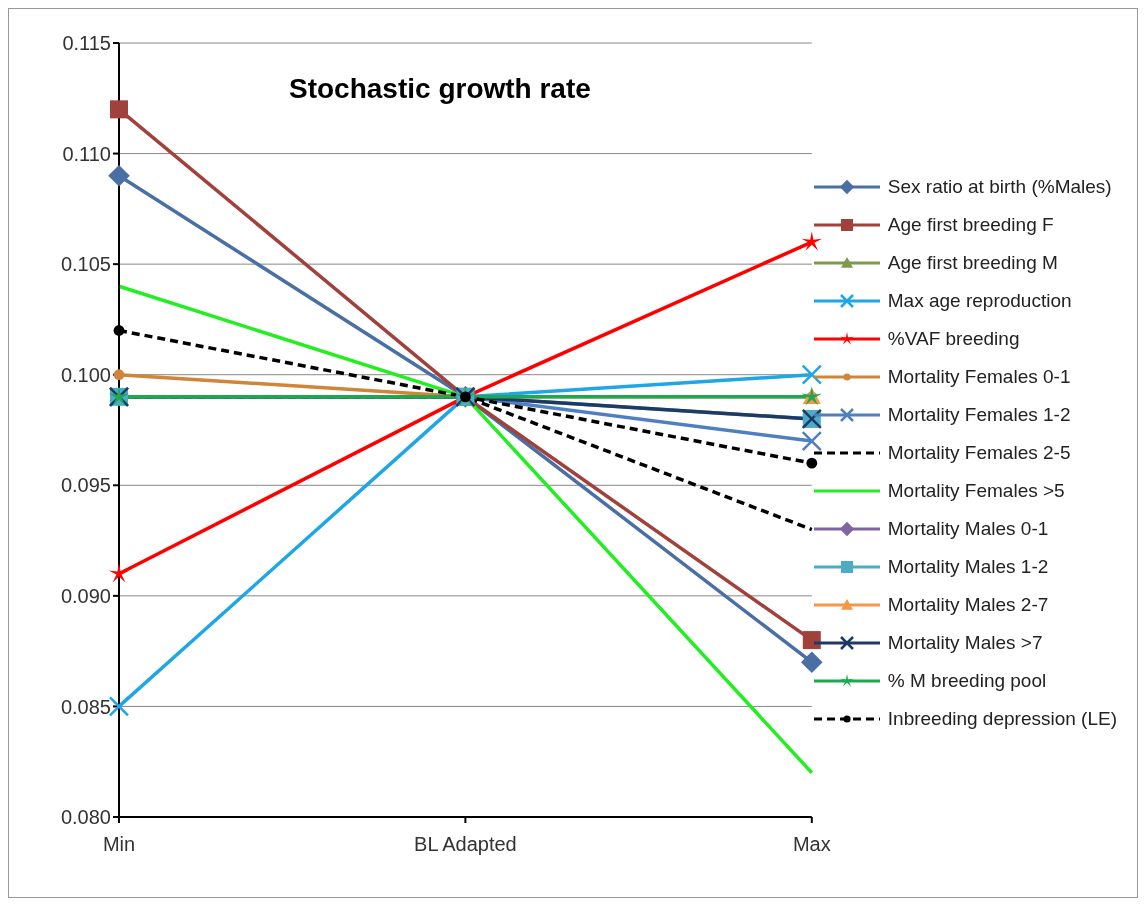 The width and height of the screenshot is (1146, 908). Describe the element at coordinates (85, 485) in the screenshot. I see `y-tick-label: 0.095` at that location.